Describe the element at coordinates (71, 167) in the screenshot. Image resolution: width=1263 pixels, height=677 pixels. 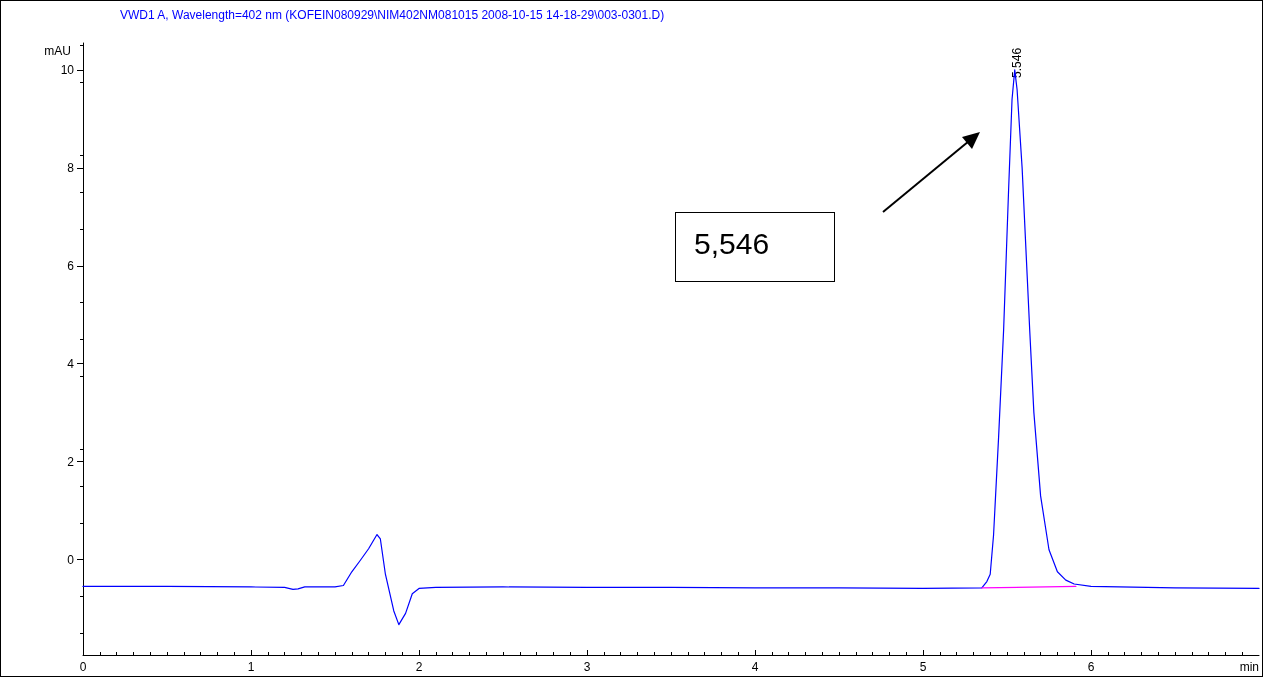
I see `y-tick-label: 8` at that location.